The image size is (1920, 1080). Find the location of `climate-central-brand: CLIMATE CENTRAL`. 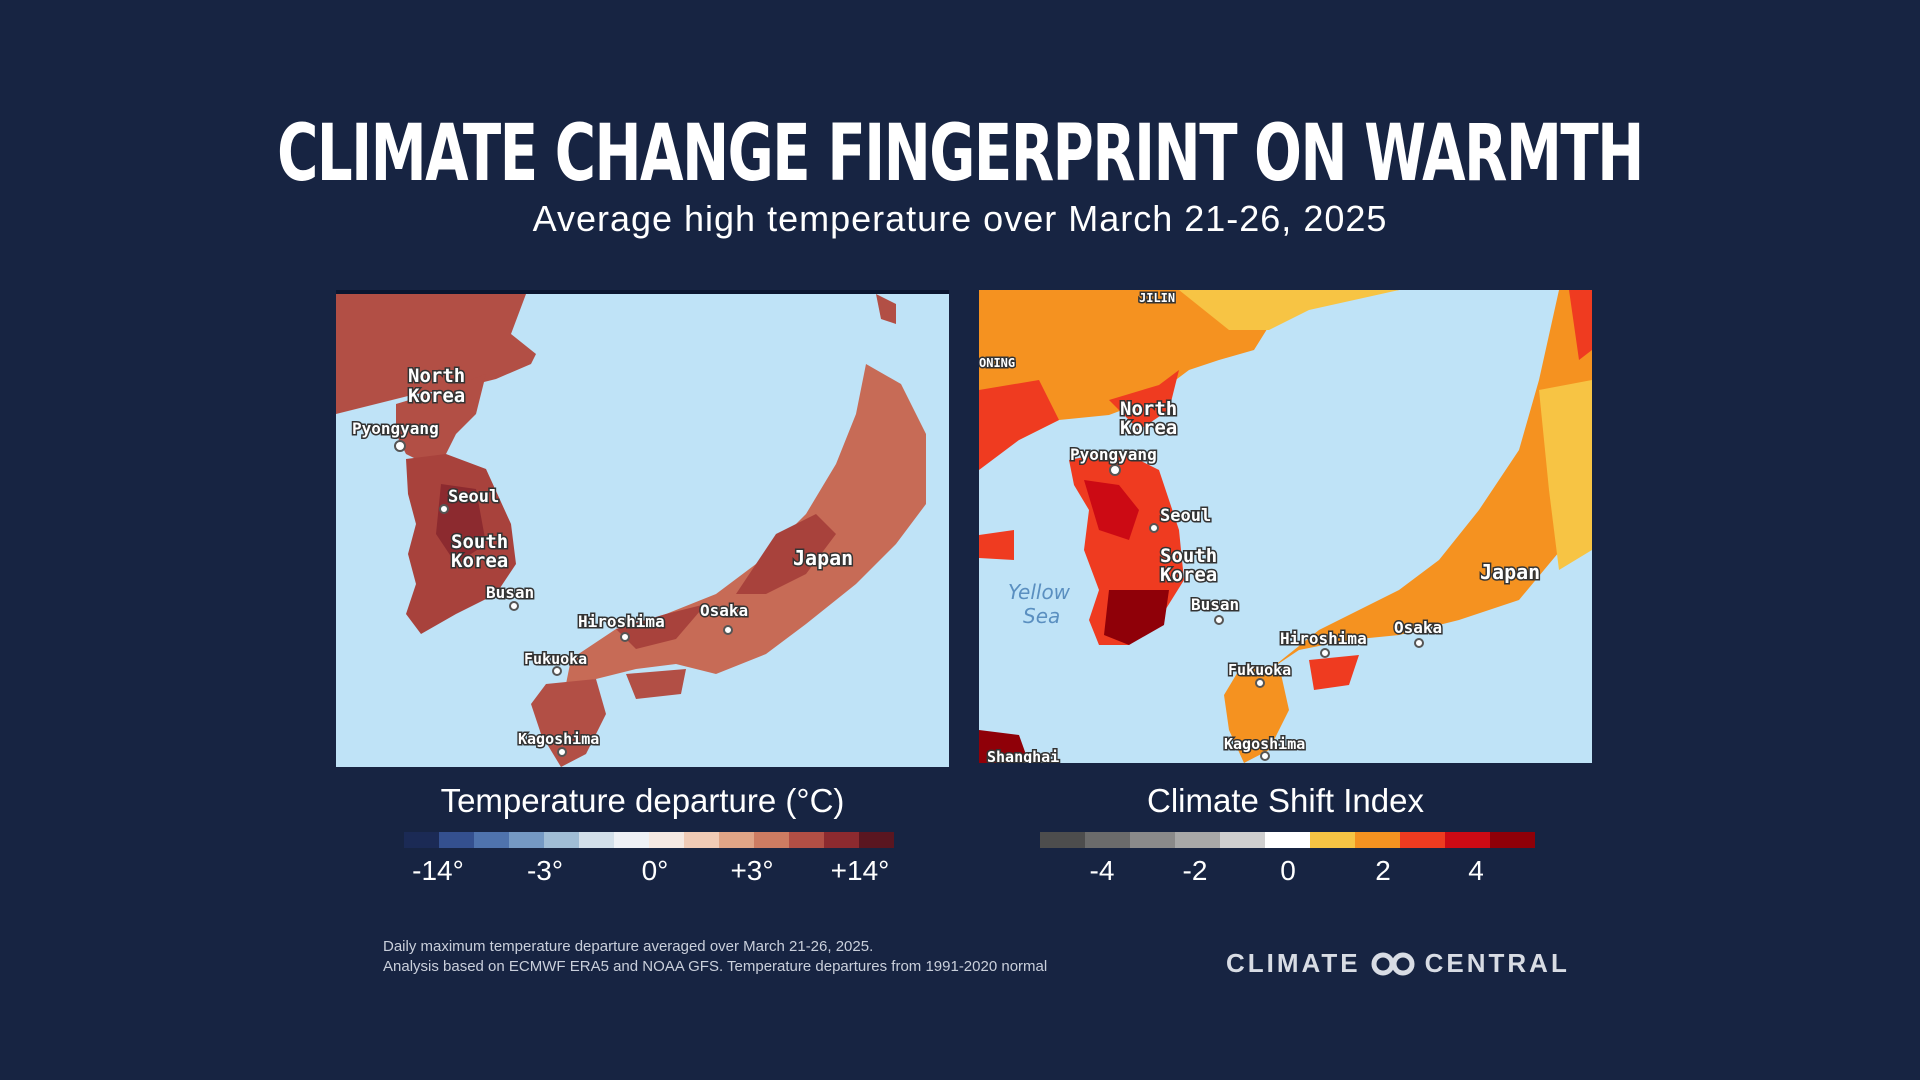

climate-central-brand: CLIMATE CENTRAL is located at coordinates (1398, 963).